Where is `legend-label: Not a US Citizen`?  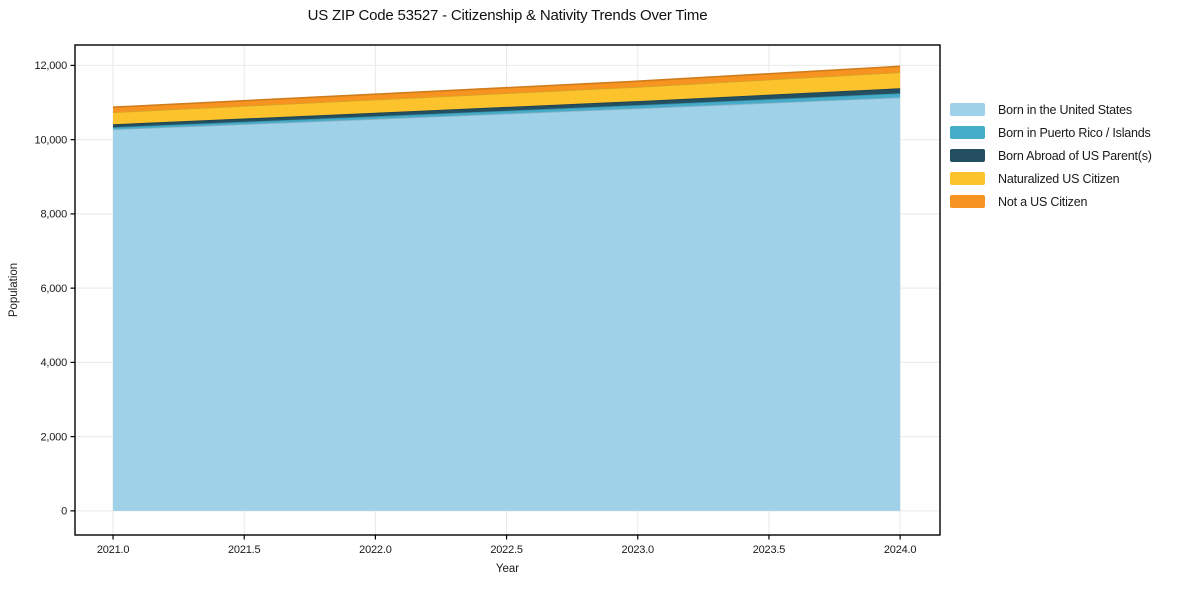
legend-label: Not a US Citizen is located at coordinates (1043, 201).